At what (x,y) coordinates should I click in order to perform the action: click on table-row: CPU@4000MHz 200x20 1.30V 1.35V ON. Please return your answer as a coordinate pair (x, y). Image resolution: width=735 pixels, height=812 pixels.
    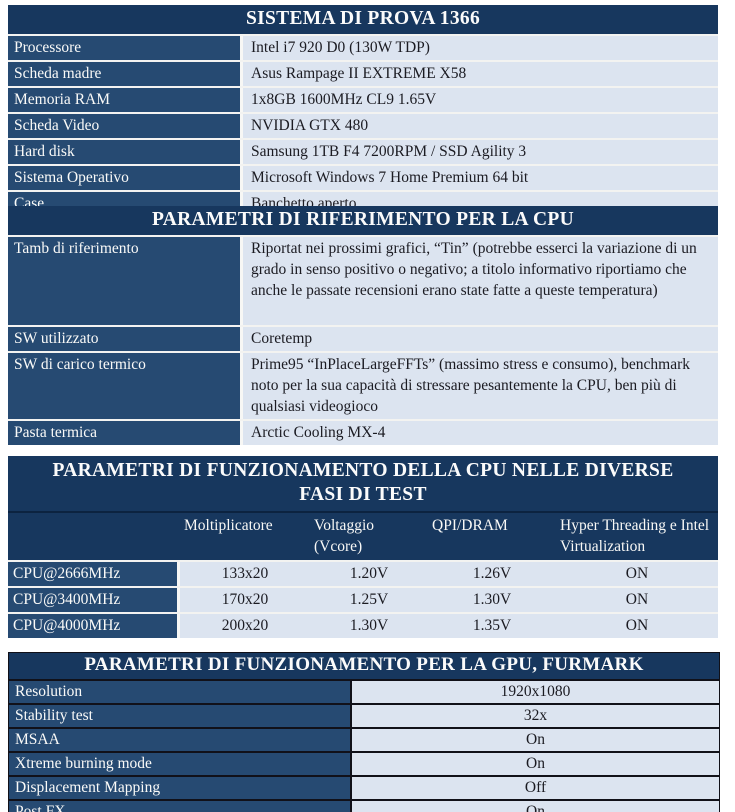
    Looking at the image, I should click on (363, 625).